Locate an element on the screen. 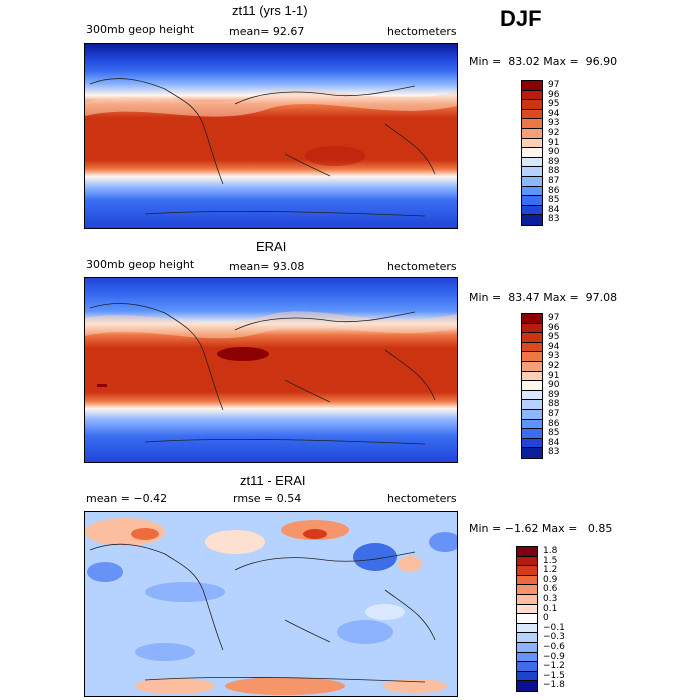 The height and width of the screenshot is (700, 700). panel2-colorbar-labels: 97 96 95 94 93 92 91 90 89 88 87 86 85 84 83 is located at coordinates (568, 385).